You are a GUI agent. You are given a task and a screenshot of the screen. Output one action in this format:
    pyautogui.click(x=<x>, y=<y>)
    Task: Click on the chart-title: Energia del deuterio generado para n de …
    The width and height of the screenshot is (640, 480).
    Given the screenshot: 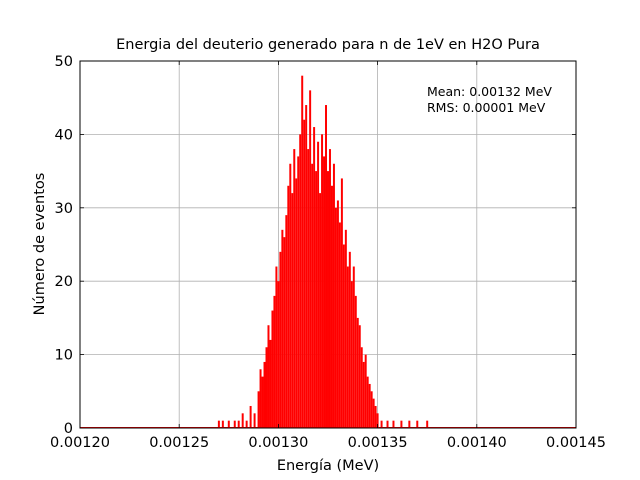 What is the action you would take?
    pyautogui.click(x=328, y=45)
    